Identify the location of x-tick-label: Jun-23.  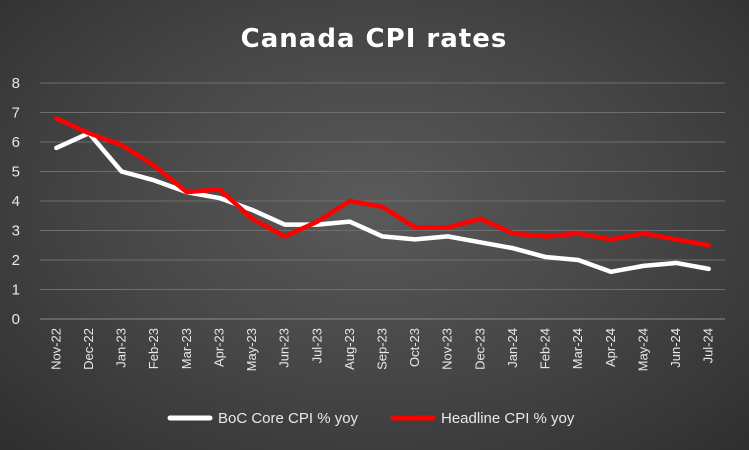
(284, 348).